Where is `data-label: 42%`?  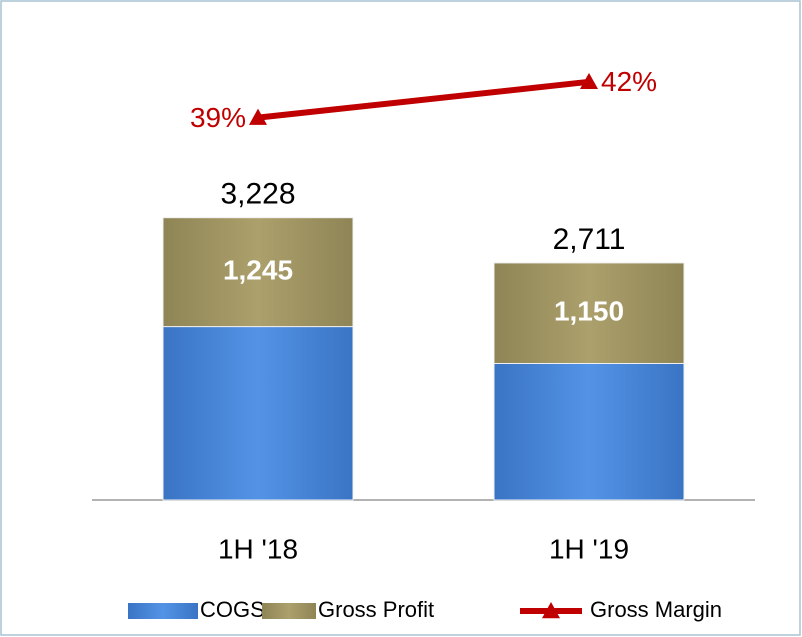
data-label: 42% is located at coordinates (629, 81).